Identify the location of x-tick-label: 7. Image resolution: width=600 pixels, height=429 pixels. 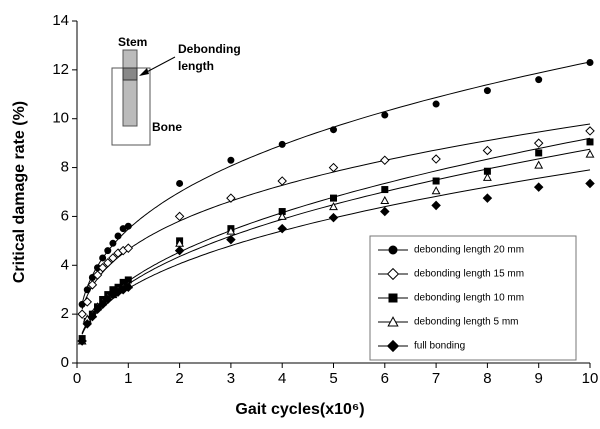
(436, 378).